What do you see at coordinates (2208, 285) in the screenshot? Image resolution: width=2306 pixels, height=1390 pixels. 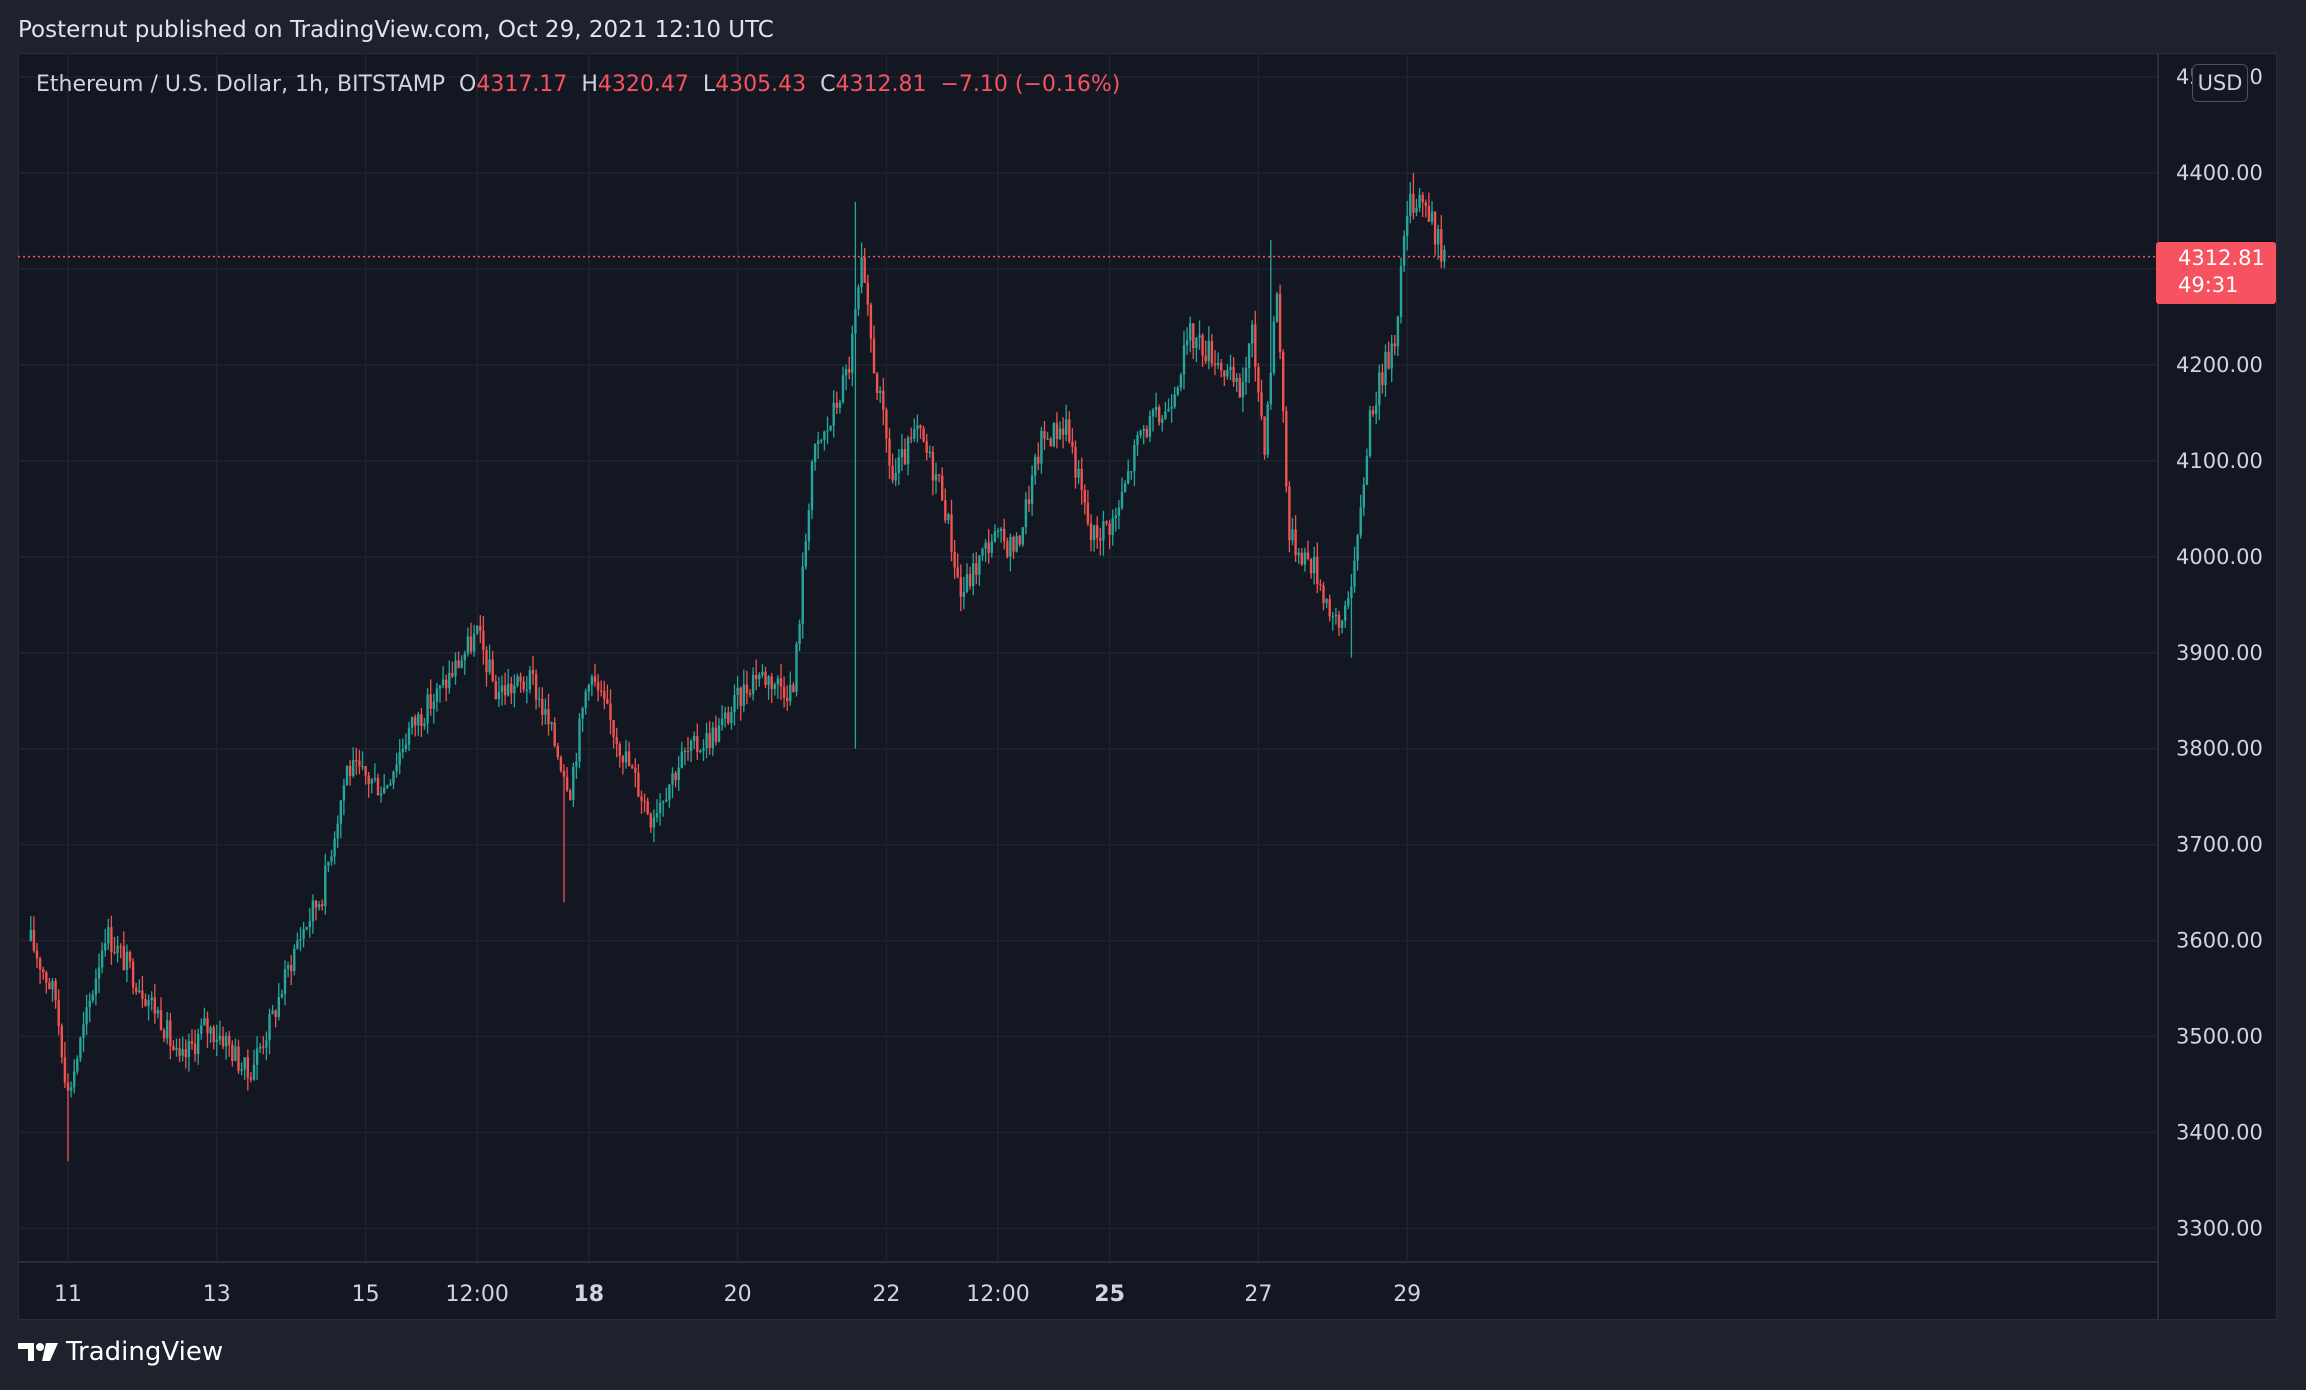 I see `bar-countdown: 49:31` at bounding box center [2208, 285].